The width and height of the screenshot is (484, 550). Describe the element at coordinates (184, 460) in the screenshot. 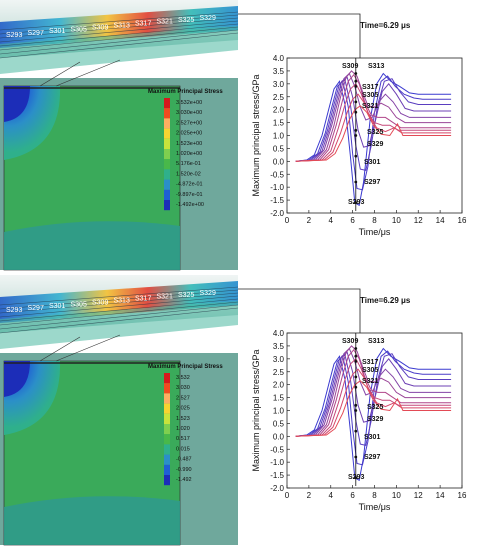

I see `contour-legend-value: -0.487` at that location.